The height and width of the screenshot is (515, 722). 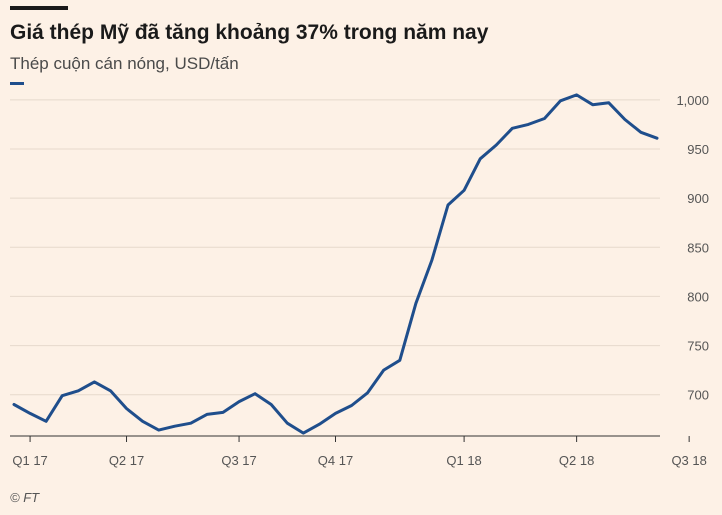 I want to click on y-tick-label-700: 700, so click(x=698, y=395).